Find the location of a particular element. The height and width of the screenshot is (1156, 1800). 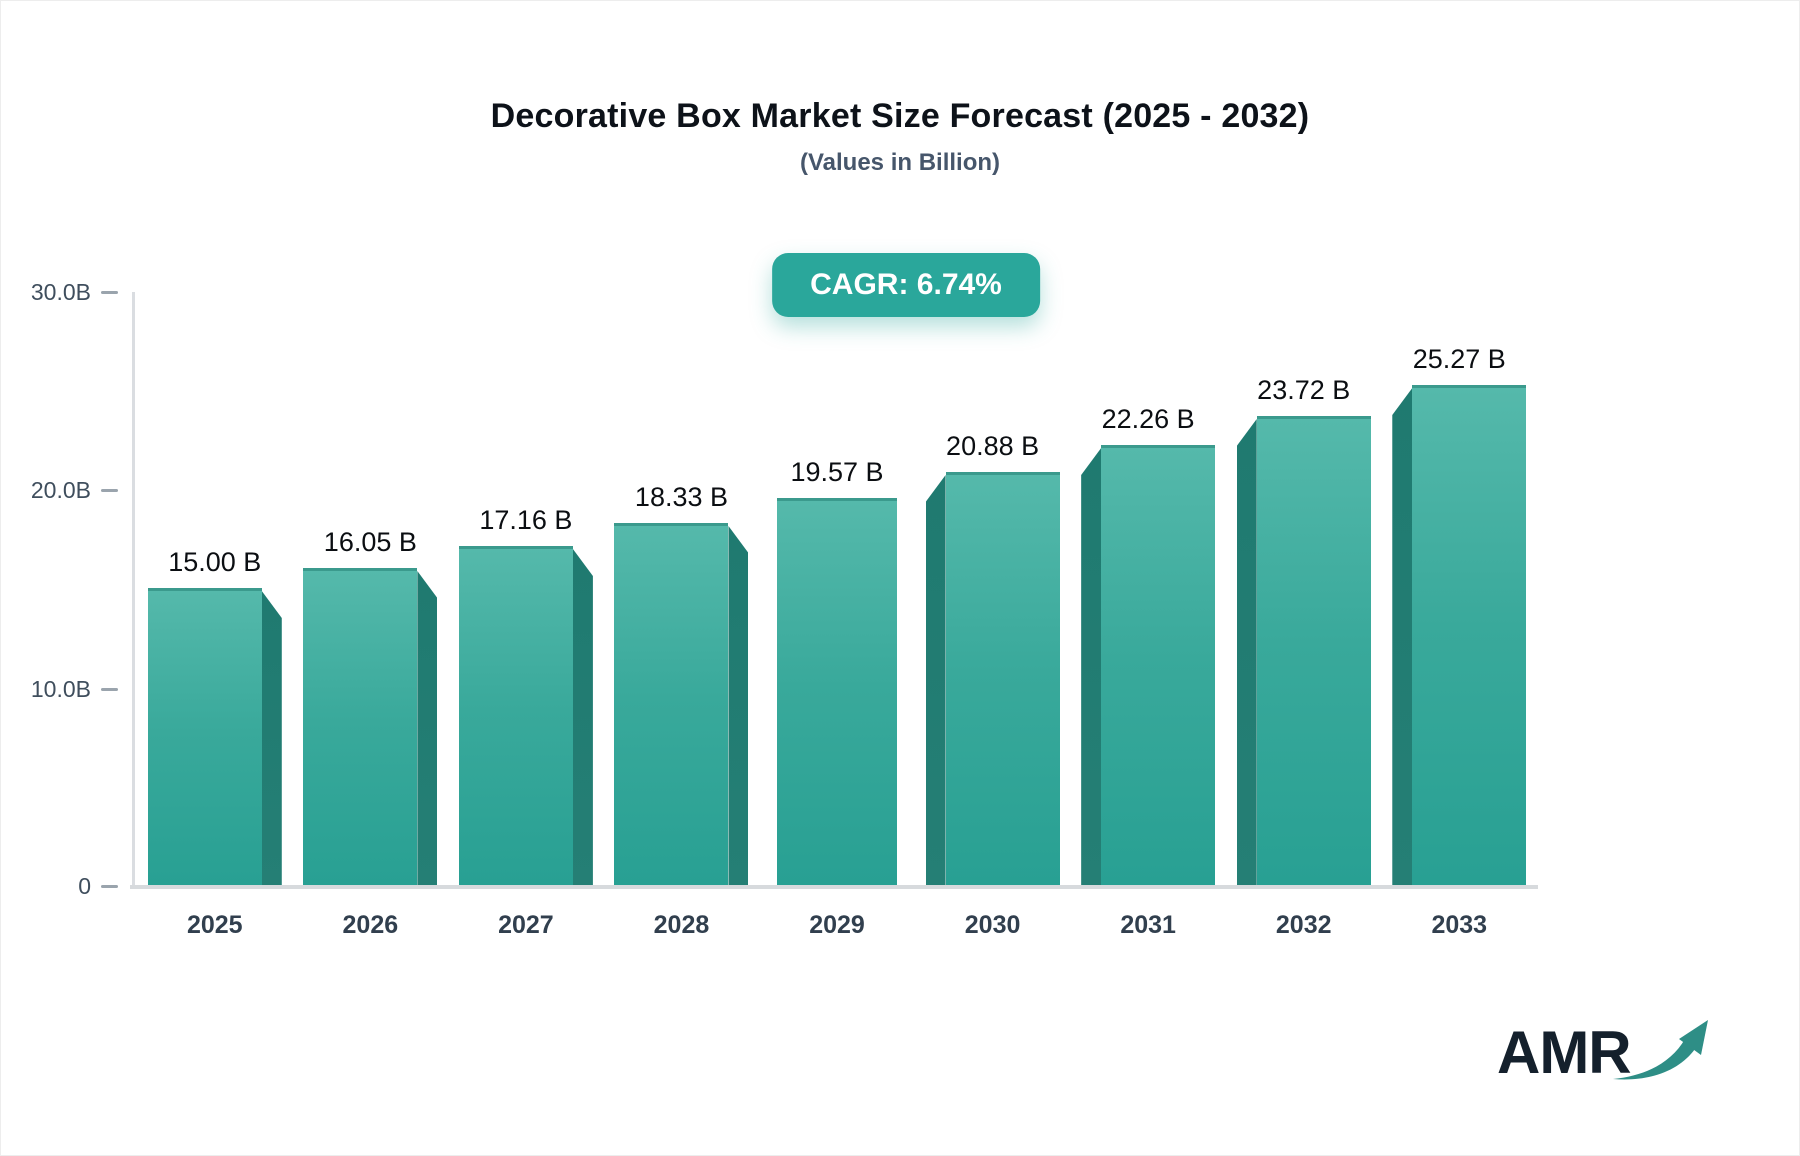

bar-2027: 17.16 B is located at coordinates (525, 695).